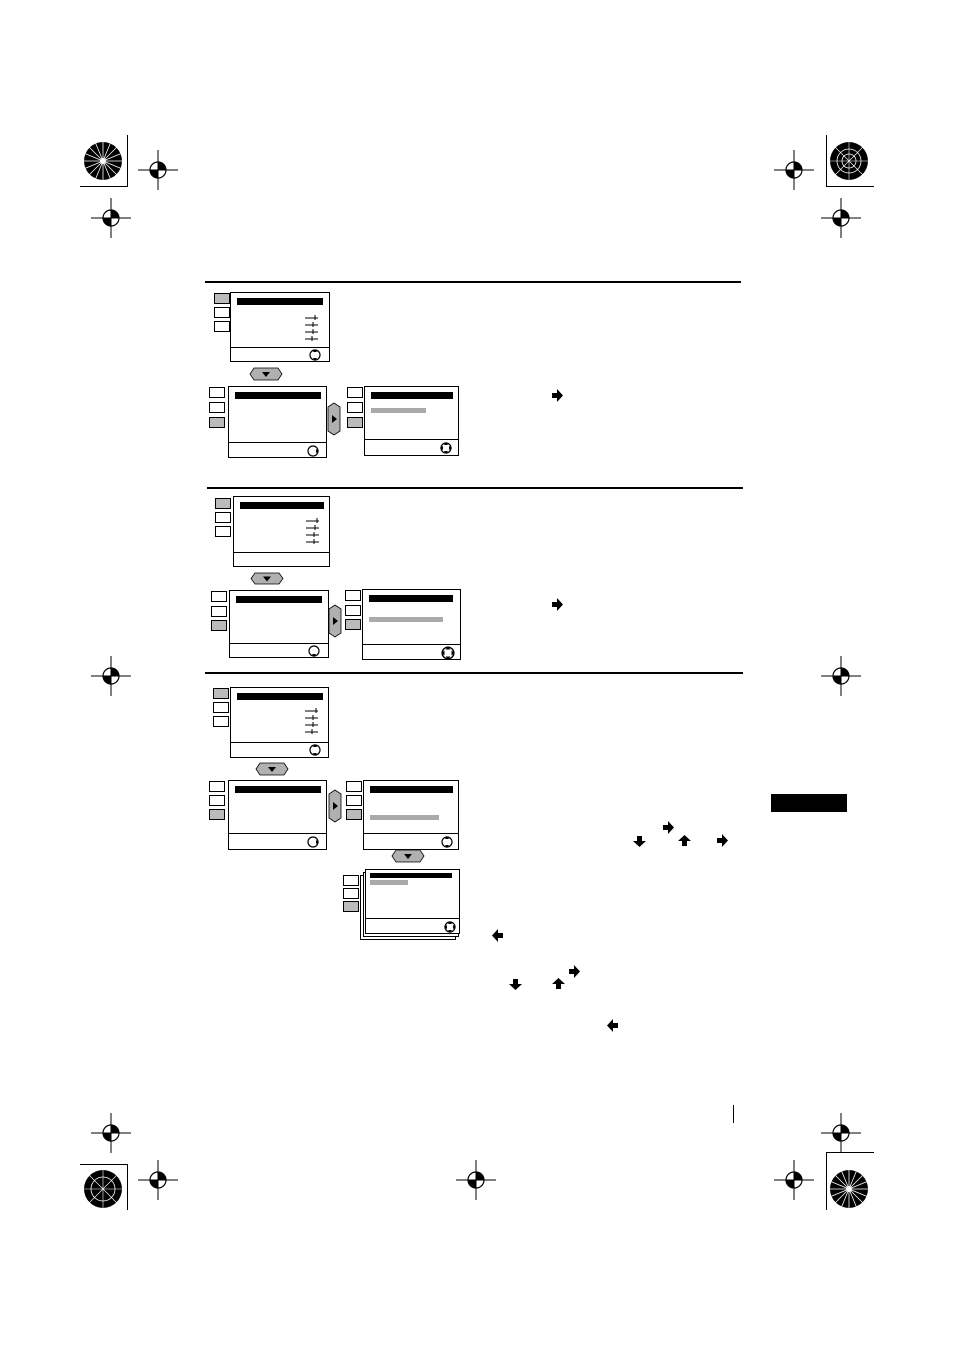  What do you see at coordinates (497, 935) in the screenshot?
I see `arrow-left-icon` at bounding box center [497, 935].